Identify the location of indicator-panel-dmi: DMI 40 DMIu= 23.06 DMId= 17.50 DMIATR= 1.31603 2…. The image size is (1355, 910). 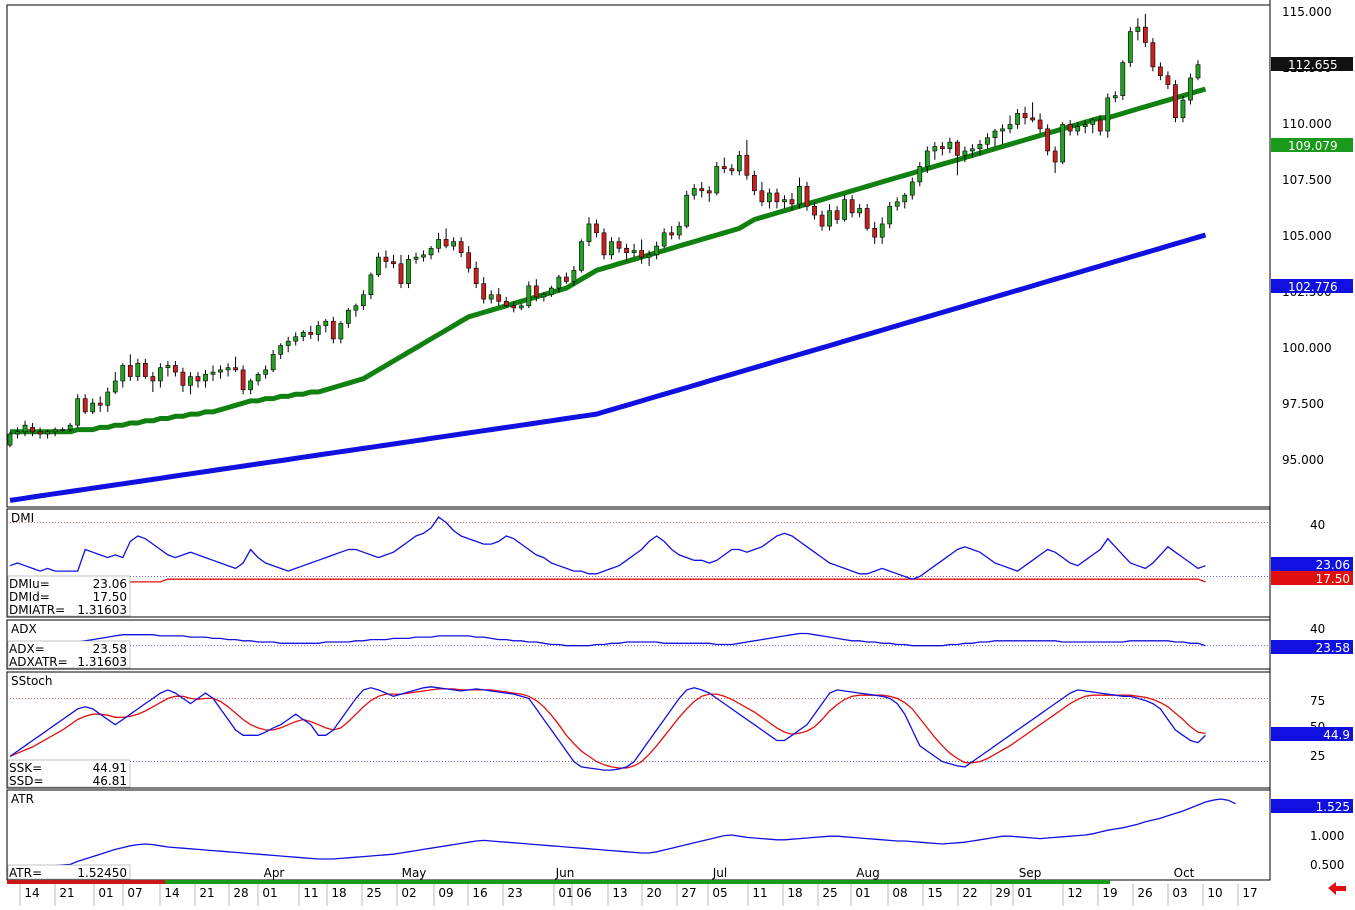
(680, 564).